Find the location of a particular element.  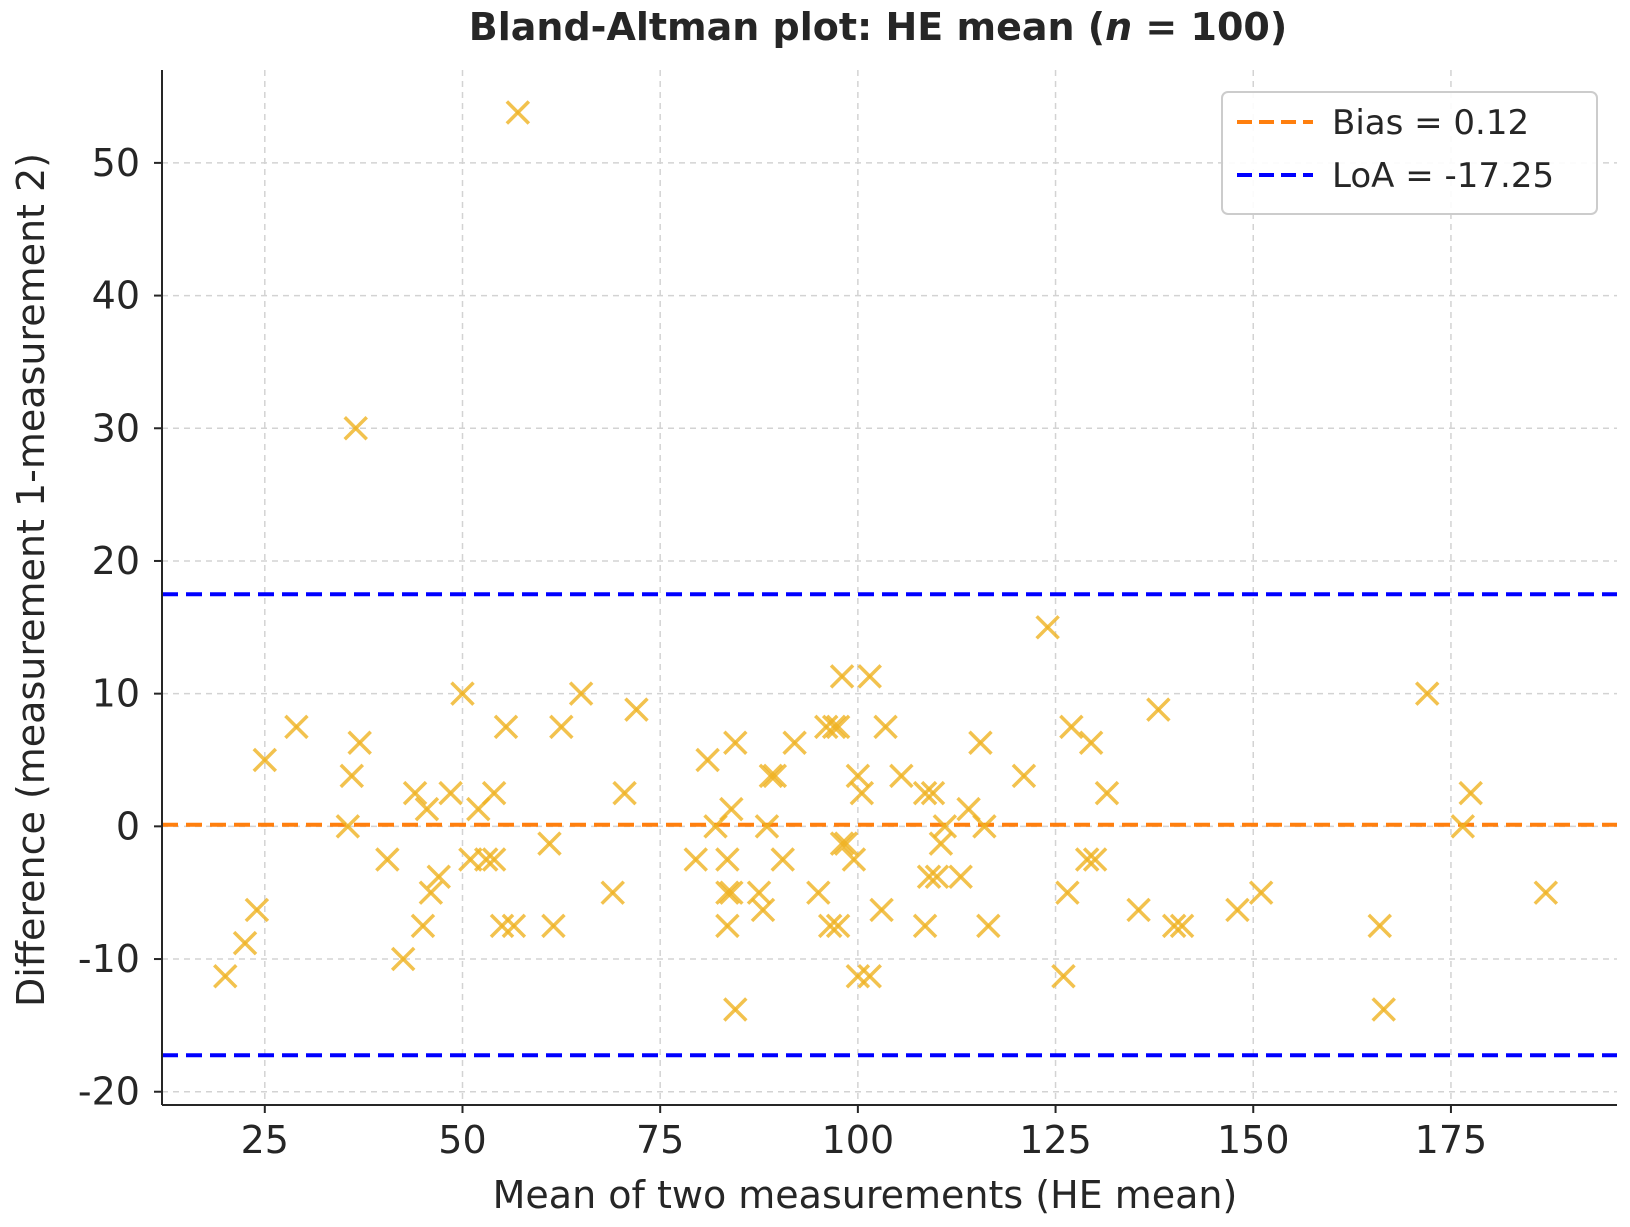

y-axis-label: Difference (measurement 1-measurement 2) is located at coordinates (31, 580).